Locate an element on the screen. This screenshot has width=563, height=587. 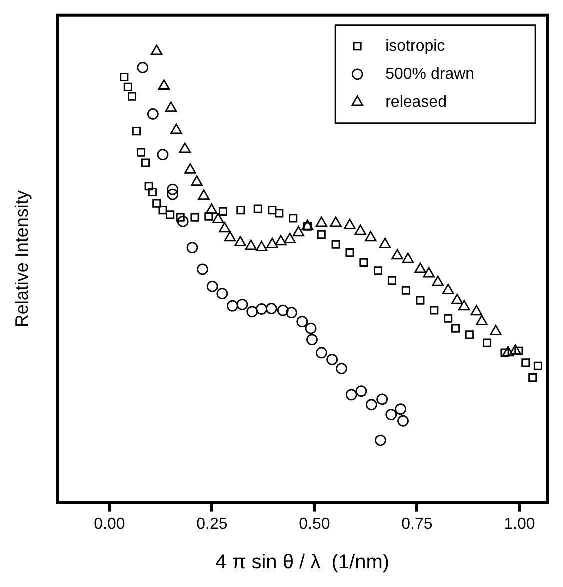
x-tick-label: 0.25 is located at coordinates (212, 524).